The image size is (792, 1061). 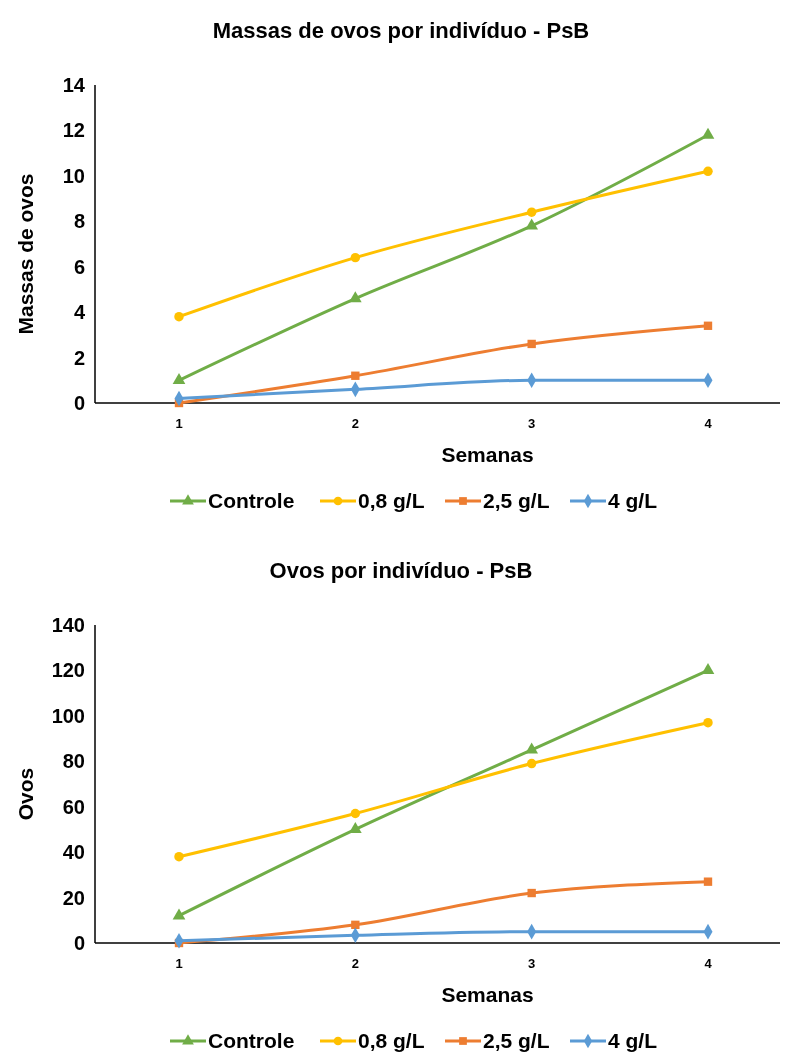 I want to click on y-tick-label: 8, so click(x=79, y=221).